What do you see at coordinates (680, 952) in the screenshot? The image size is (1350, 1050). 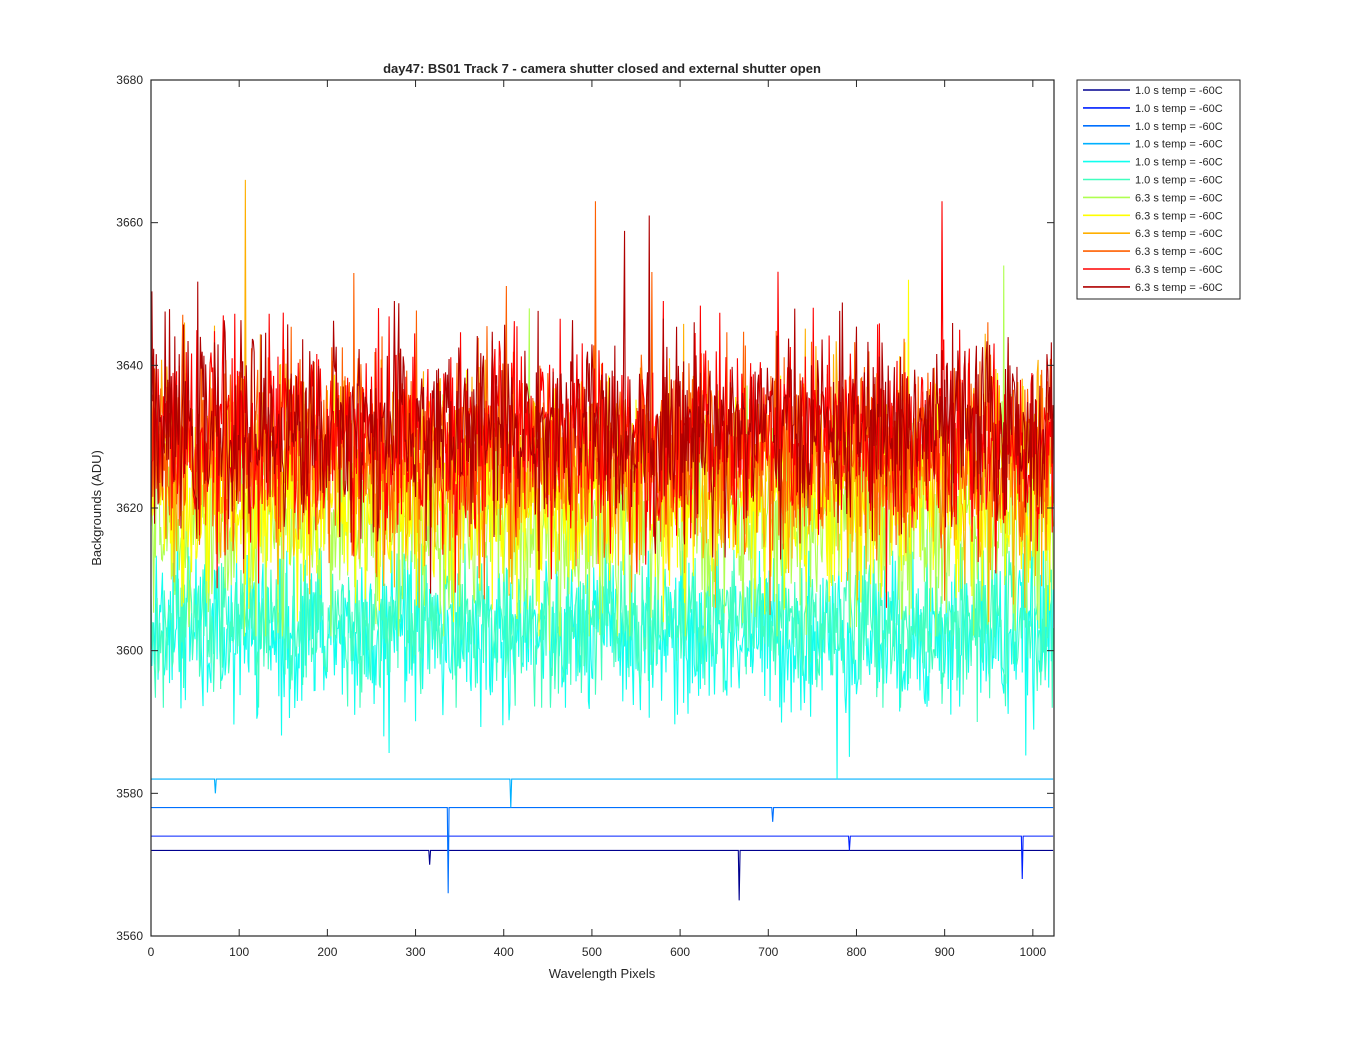 I see `x-tick-label: 600` at bounding box center [680, 952].